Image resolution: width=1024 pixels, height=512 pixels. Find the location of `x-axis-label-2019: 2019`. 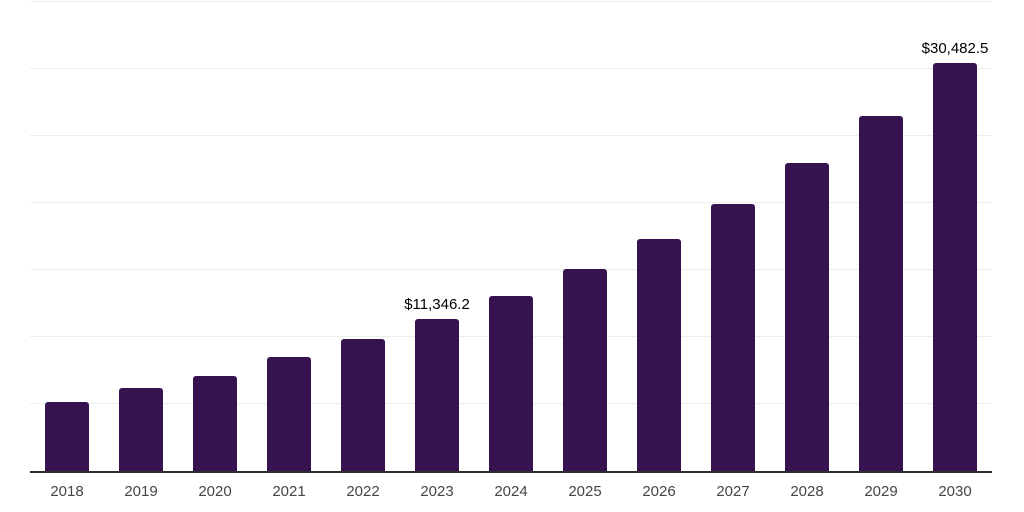

x-axis-label-2019: 2019 is located at coordinates (141, 491).